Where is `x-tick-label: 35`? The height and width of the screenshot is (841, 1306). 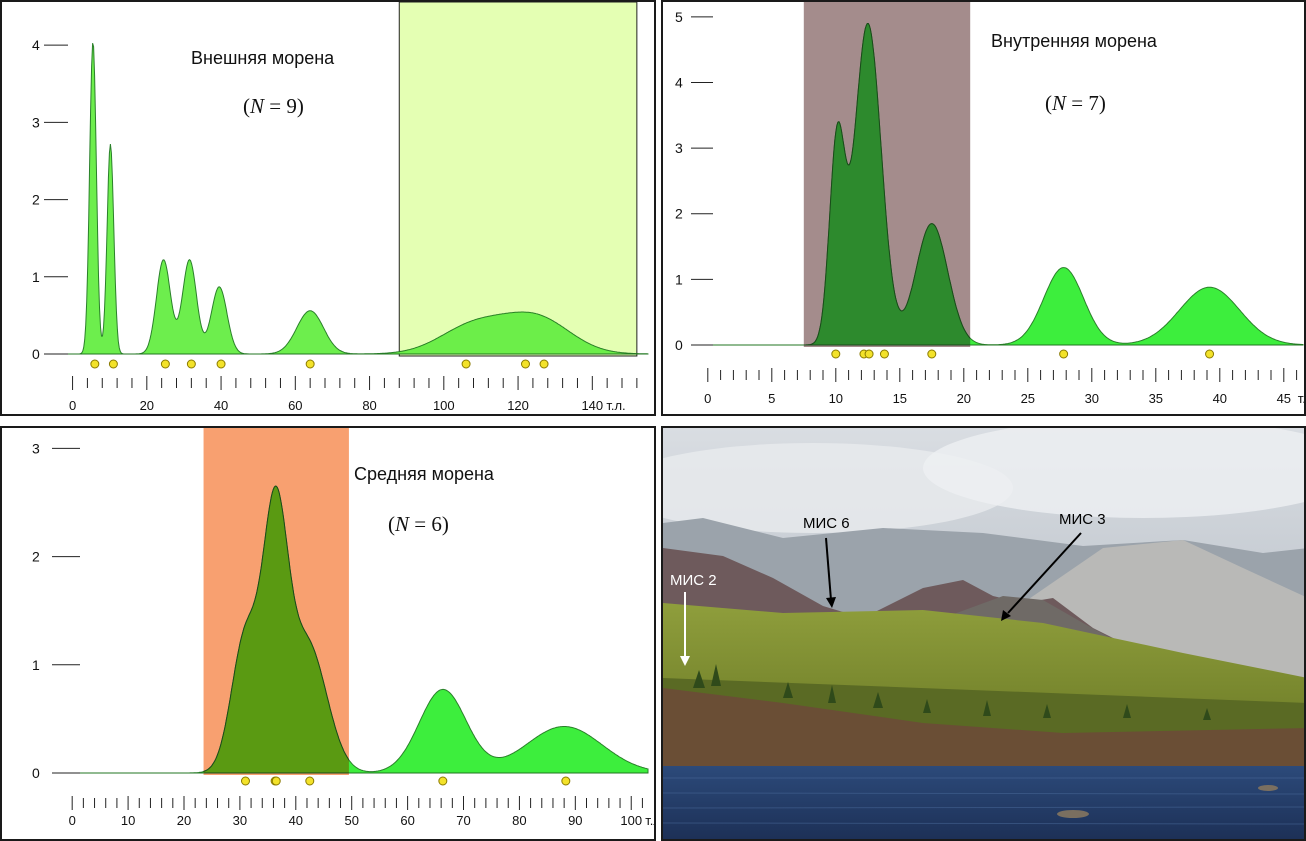 x-tick-label: 35 is located at coordinates (1156, 398).